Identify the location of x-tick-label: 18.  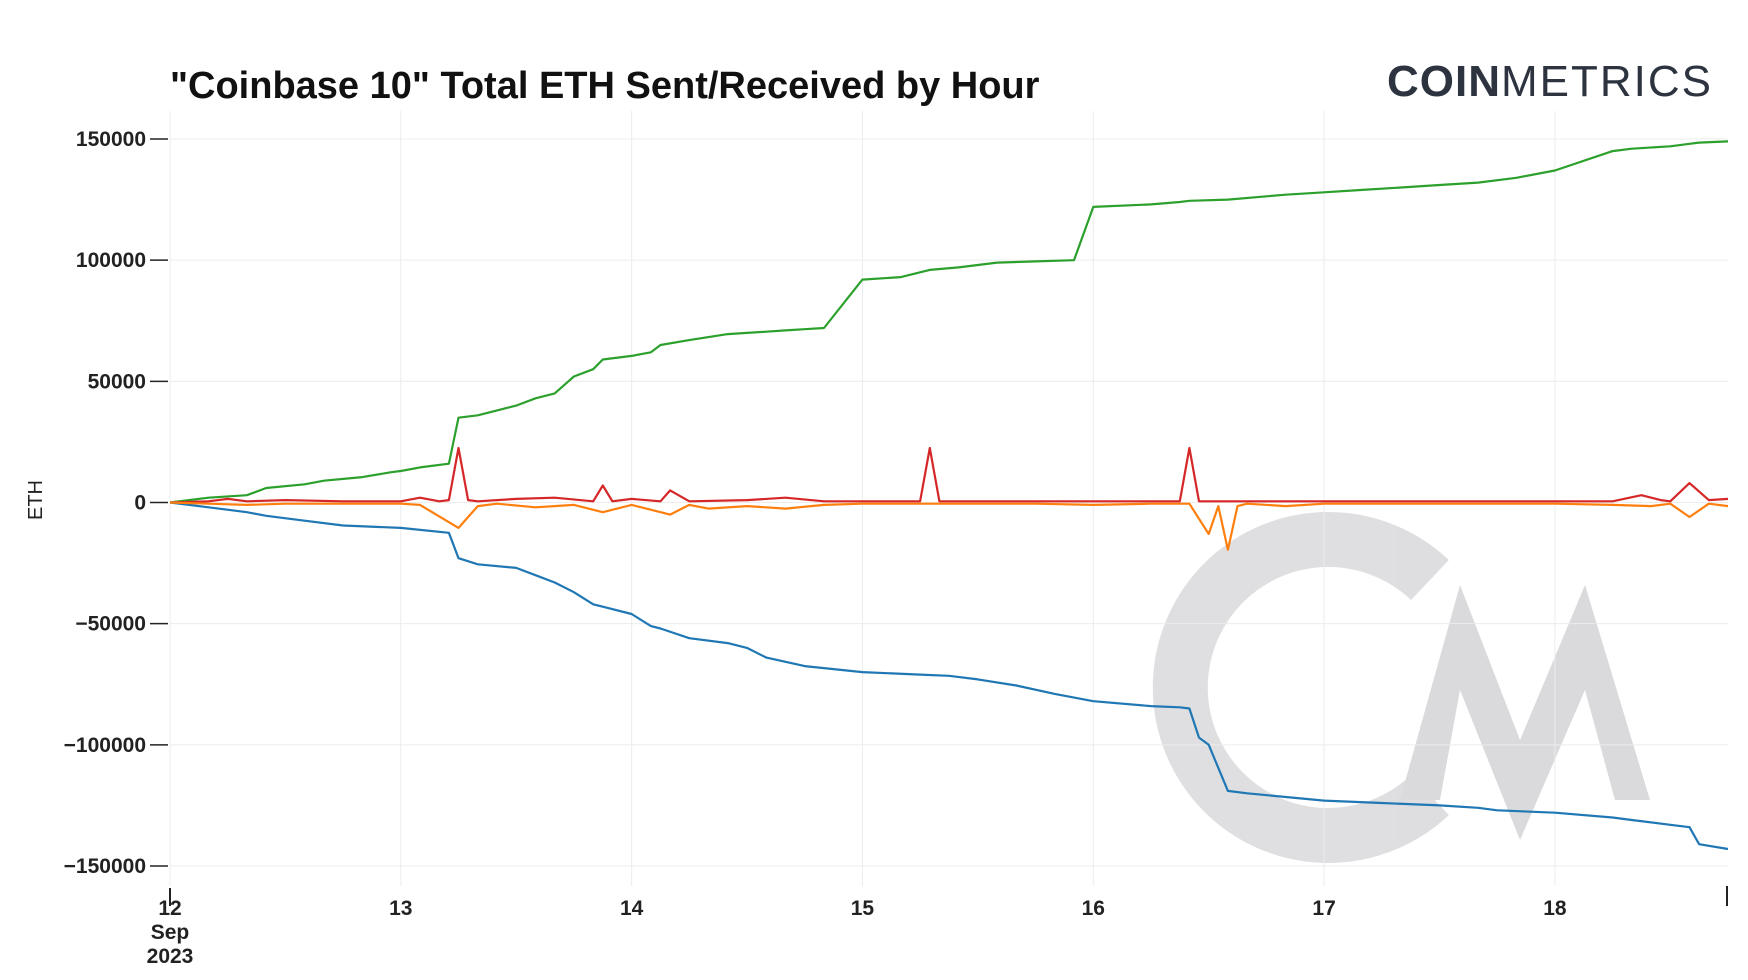
(1555, 908).